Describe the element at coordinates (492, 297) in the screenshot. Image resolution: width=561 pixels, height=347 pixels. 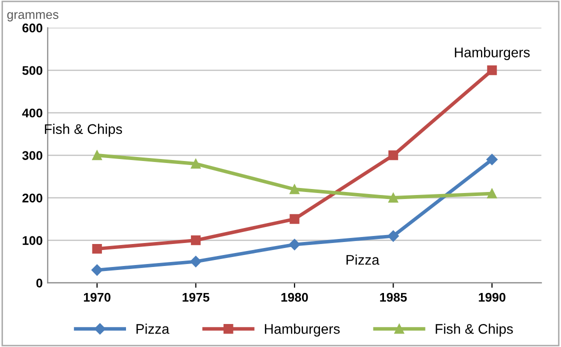
I see `x-tick-label: 1990` at that location.